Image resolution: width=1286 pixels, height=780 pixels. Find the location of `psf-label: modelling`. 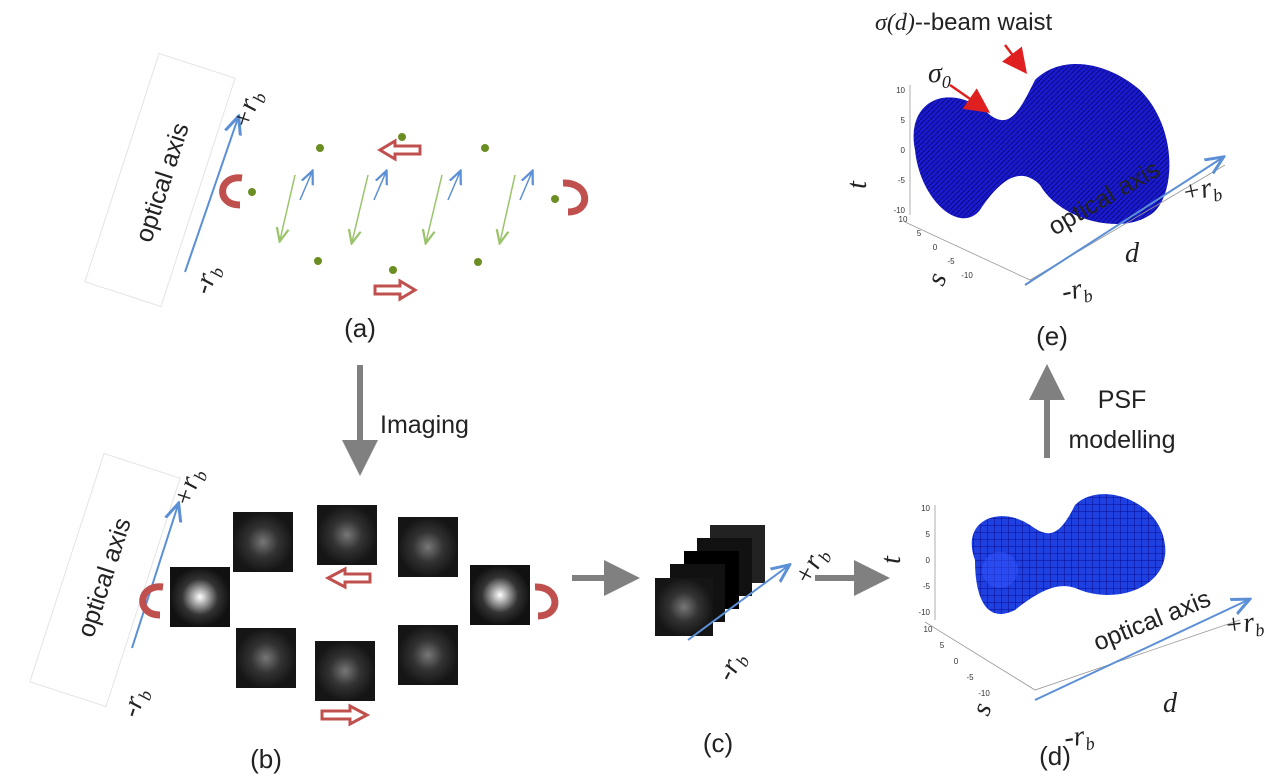

psf-label: modelling is located at coordinates (1121, 440).